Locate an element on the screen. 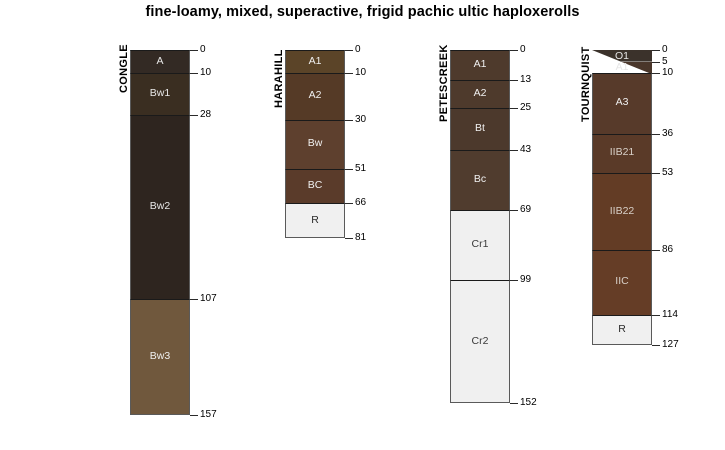  horizon-petescreek-a2 is located at coordinates (480, 94).